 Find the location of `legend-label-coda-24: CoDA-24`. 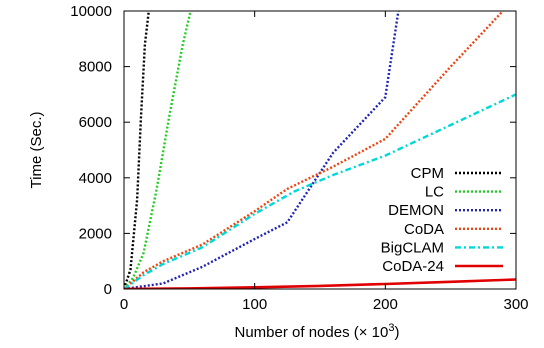

legend-label-coda-24: CoDA-24 is located at coordinates (413, 266).